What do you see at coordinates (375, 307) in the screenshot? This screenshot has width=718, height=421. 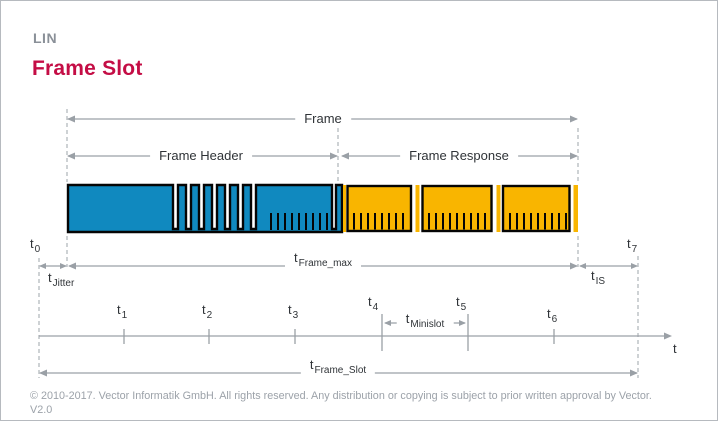 I see `label-t4-sub: 4` at bounding box center [375, 307].